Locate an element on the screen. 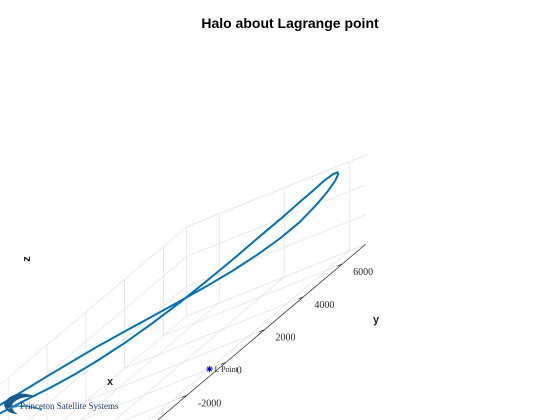 The height and width of the screenshot is (420, 560). logo-orbit-icon is located at coordinates (25, 408).